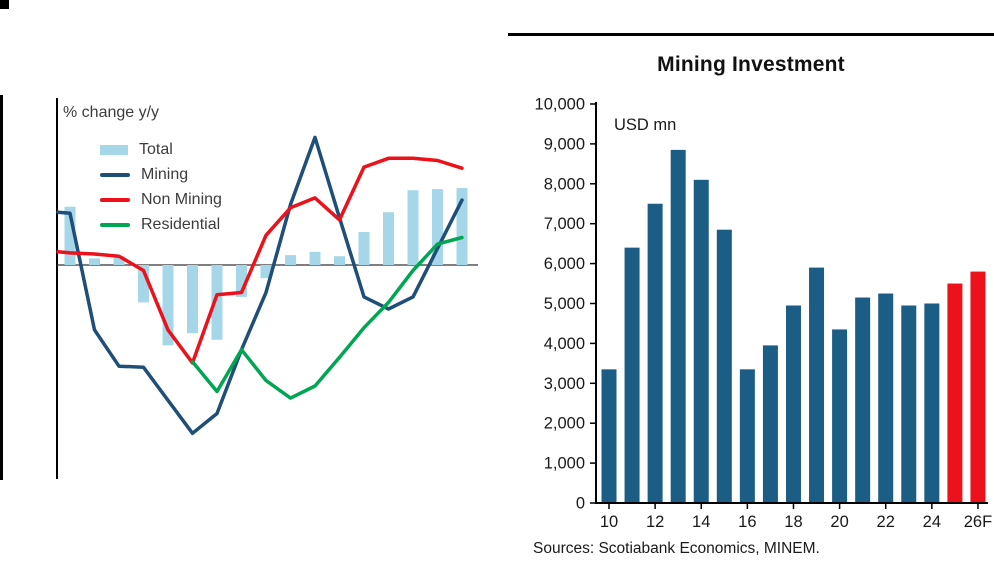 This screenshot has height=579, width=994. I want to click on legend-label-residential: Residential, so click(181, 224).